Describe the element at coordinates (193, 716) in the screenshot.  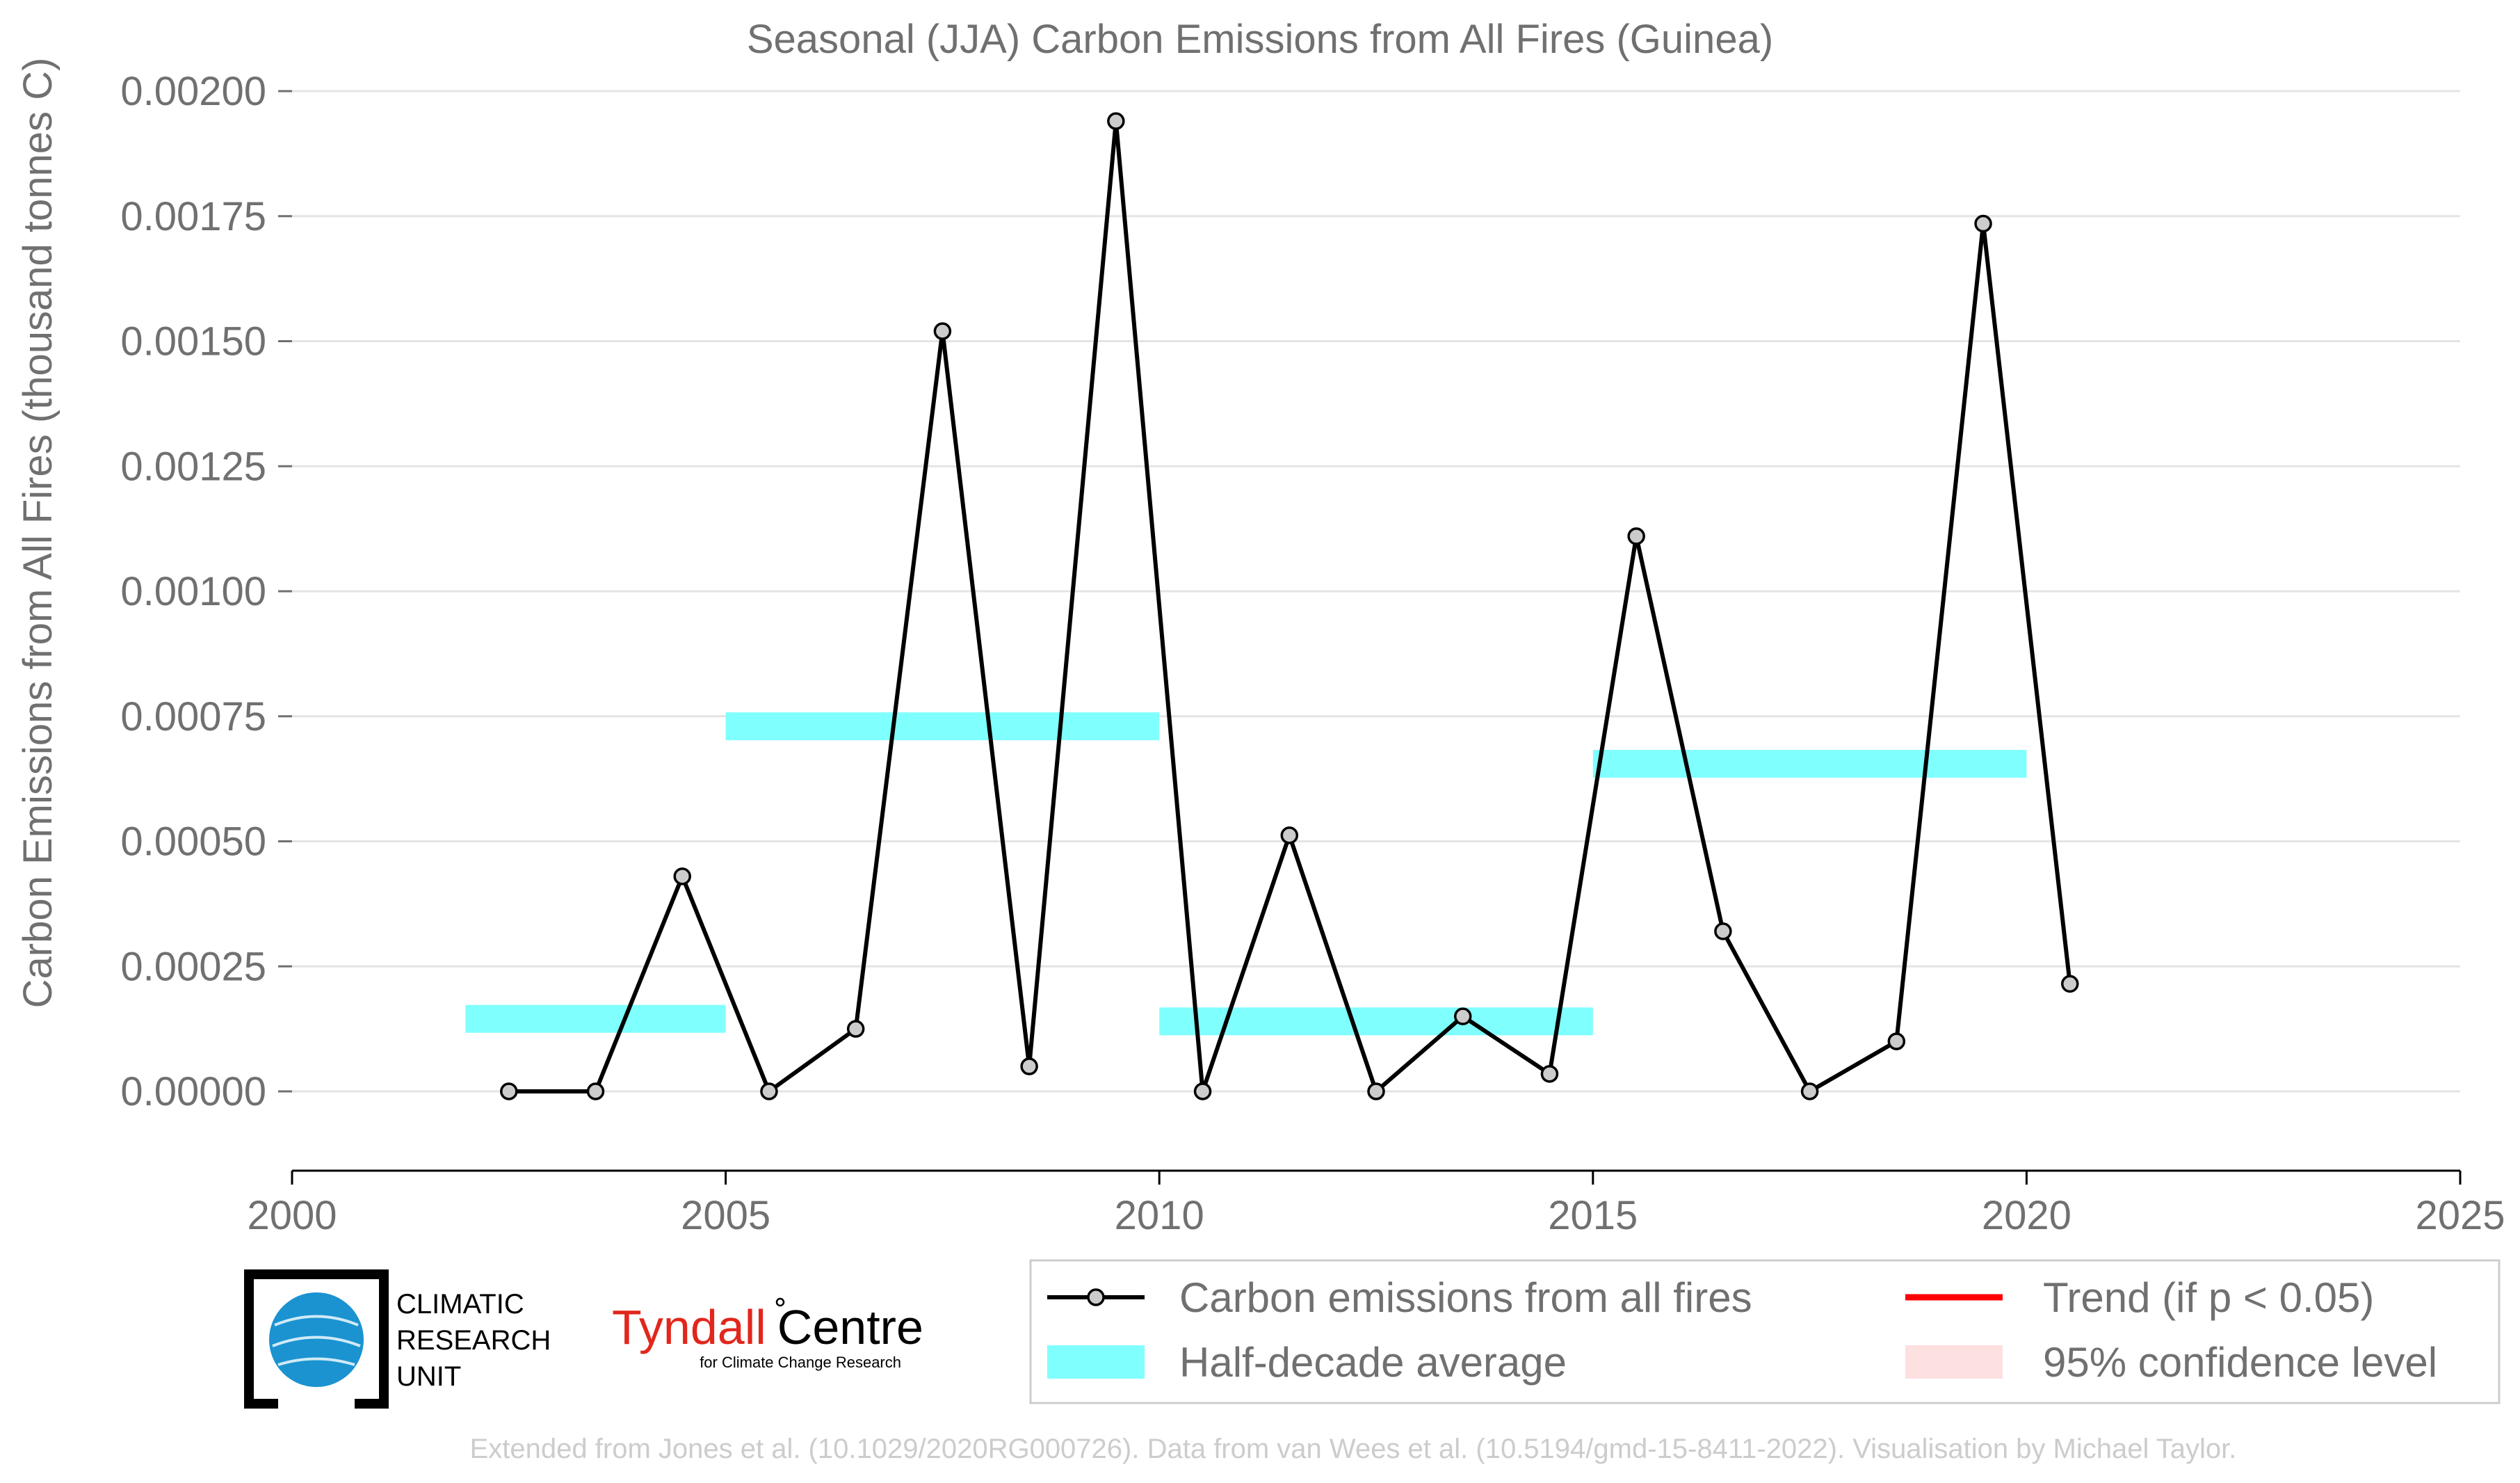
I see `y-tick-label: 0.00075` at that location.